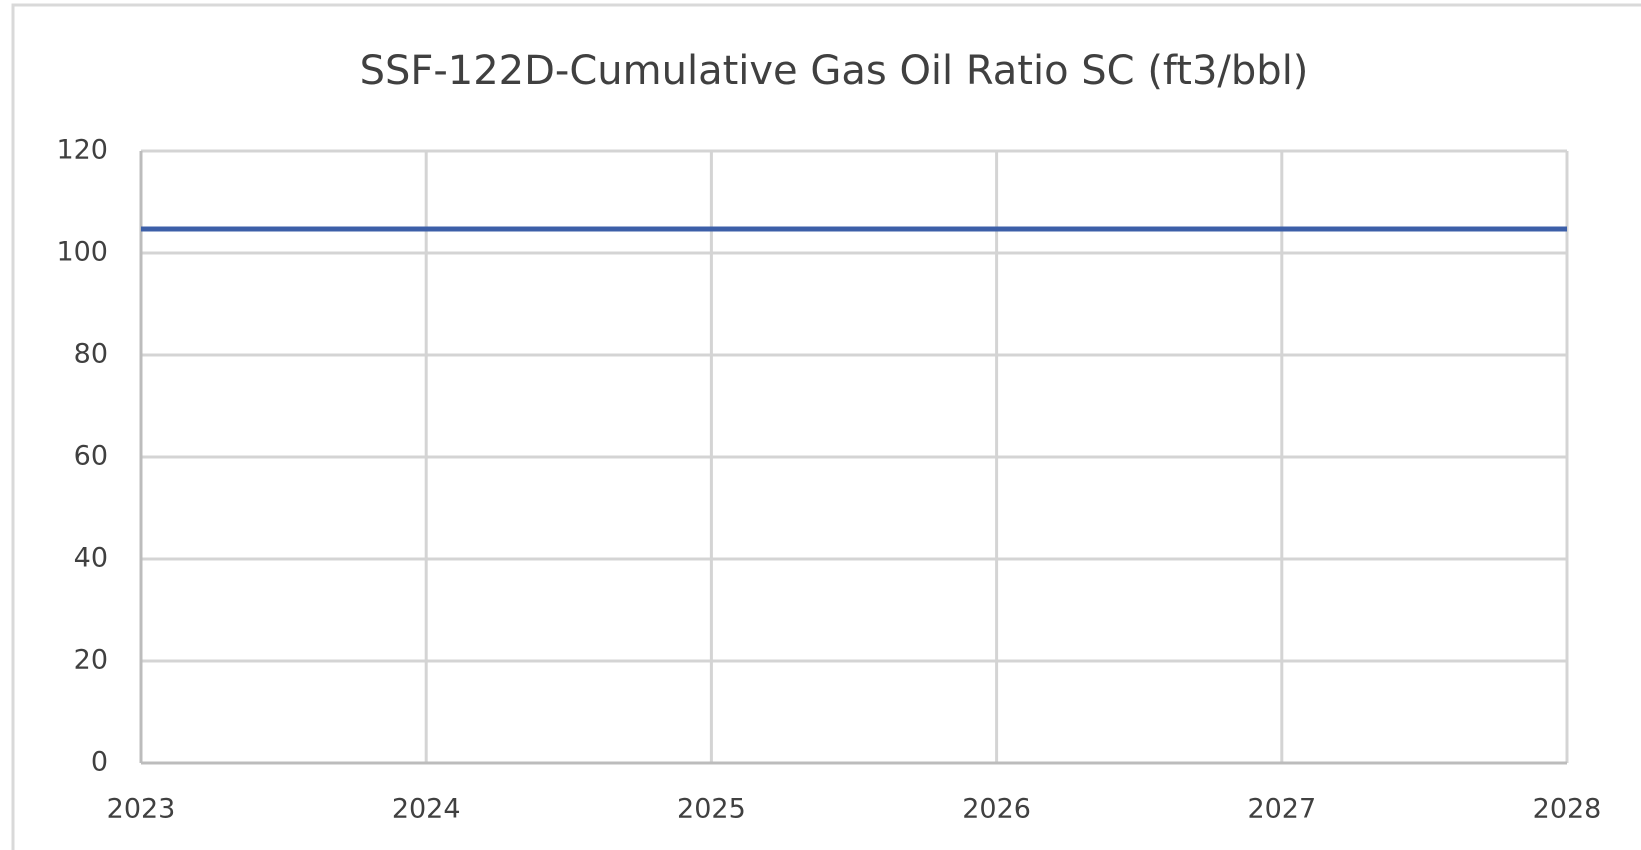 The width and height of the screenshot is (1641, 850). Describe the element at coordinates (82, 150) in the screenshot. I see `y-tick-label: 120` at that location.